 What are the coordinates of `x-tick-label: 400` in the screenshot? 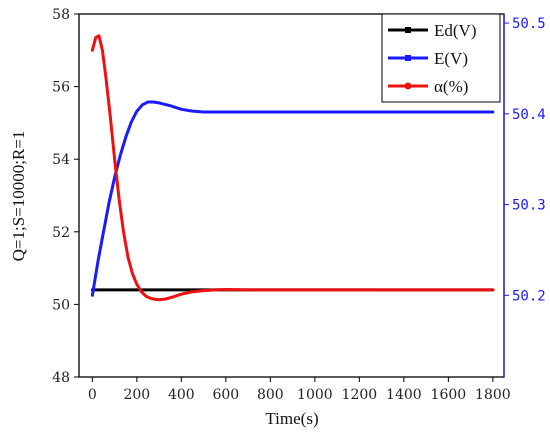 It's located at (181, 395).